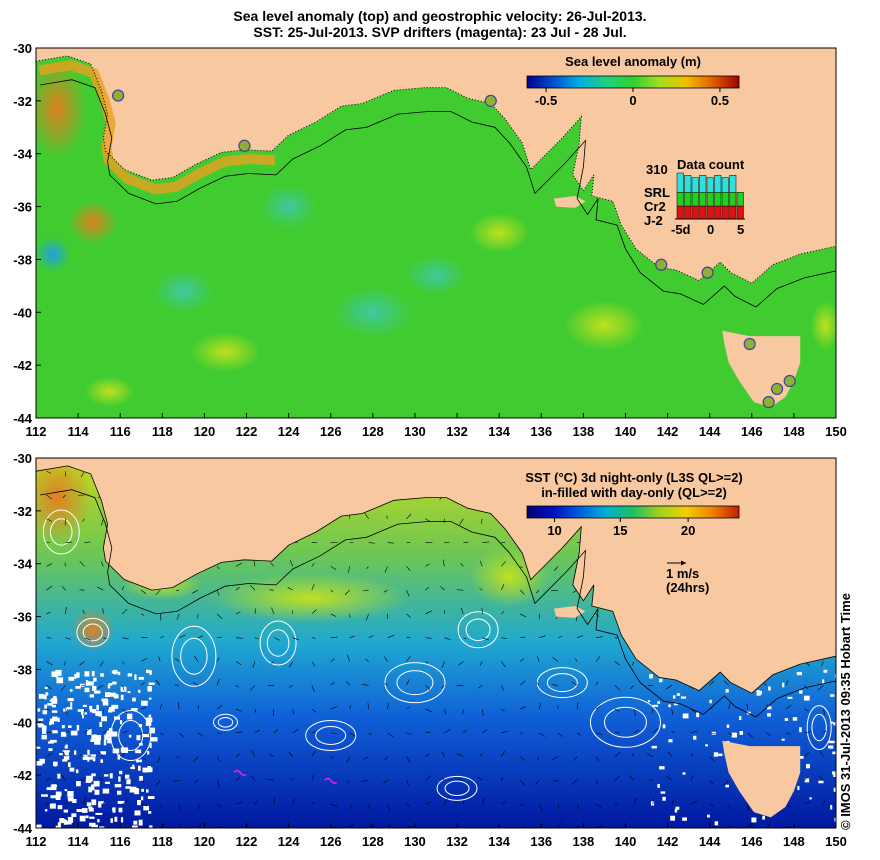 The width and height of the screenshot is (880, 860). What do you see at coordinates (293, 555) in the screenshot?
I see `sst-features` at bounding box center [293, 555].